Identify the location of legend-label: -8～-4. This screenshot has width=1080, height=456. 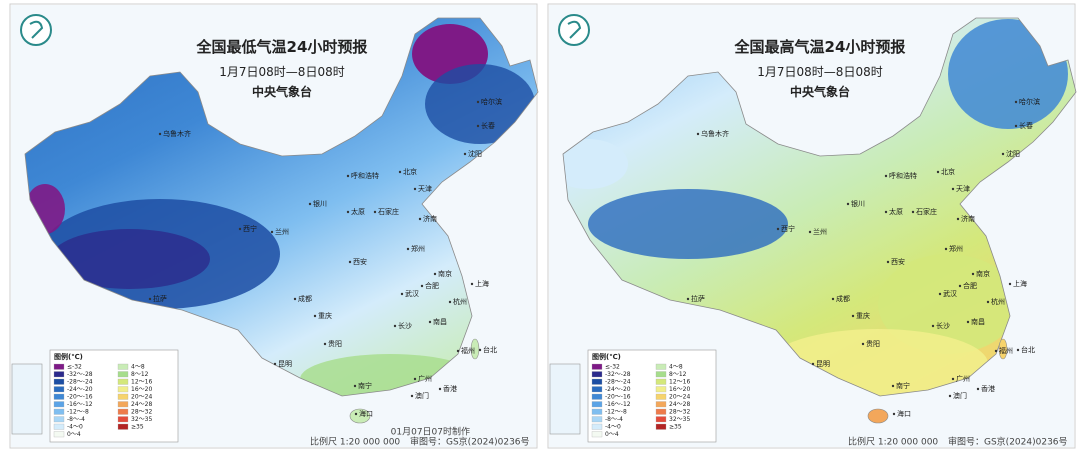
(76, 419).